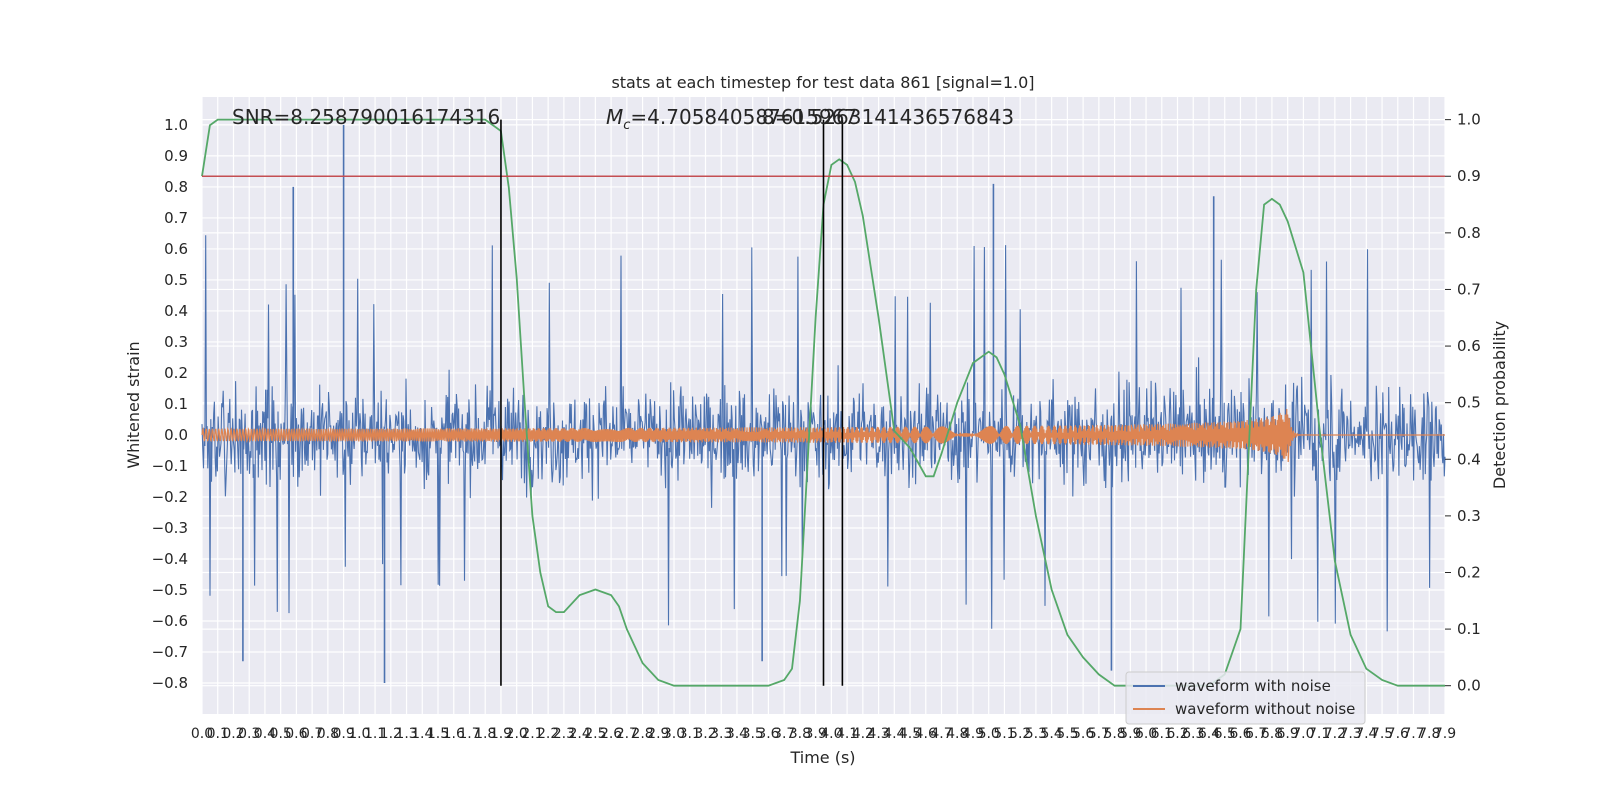 Image resolution: width=1600 pixels, height=800 pixels. I want to click on mc-value: =4.705840587615967, so click(743, 117).